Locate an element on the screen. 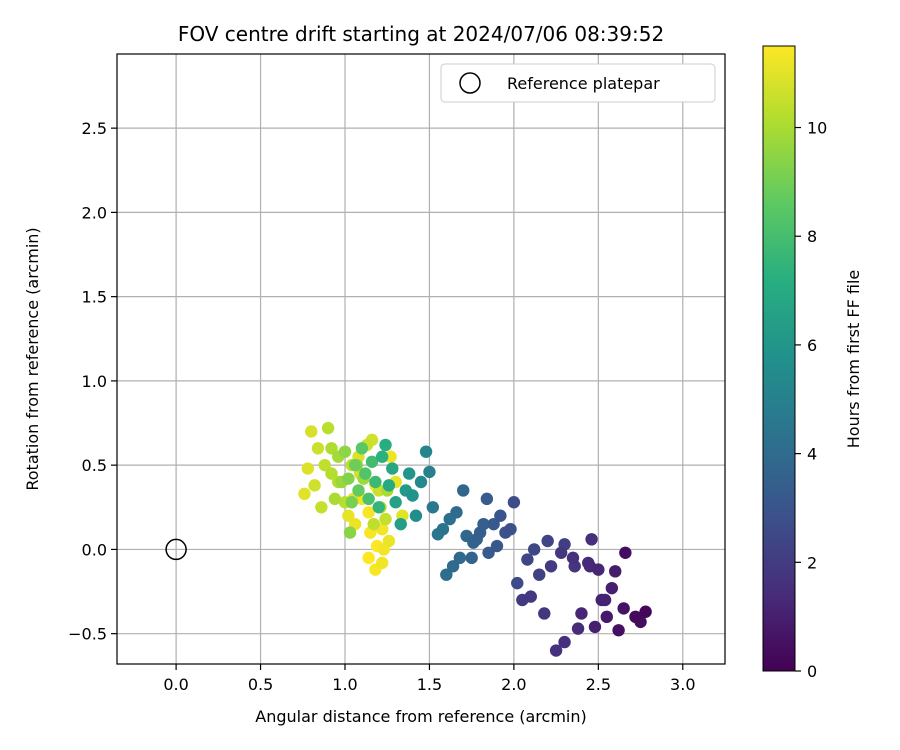 This screenshot has width=900, height=750. colorbar-gradient is located at coordinates (779, 358).